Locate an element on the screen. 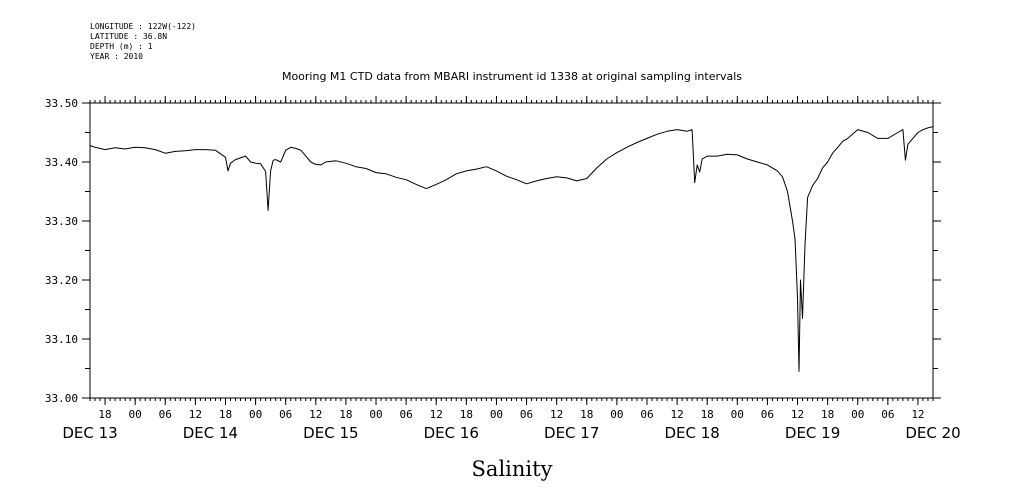 This screenshot has width=1009, height=504. year-text: YEAR : 2010 is located at coordinates (116, 56).